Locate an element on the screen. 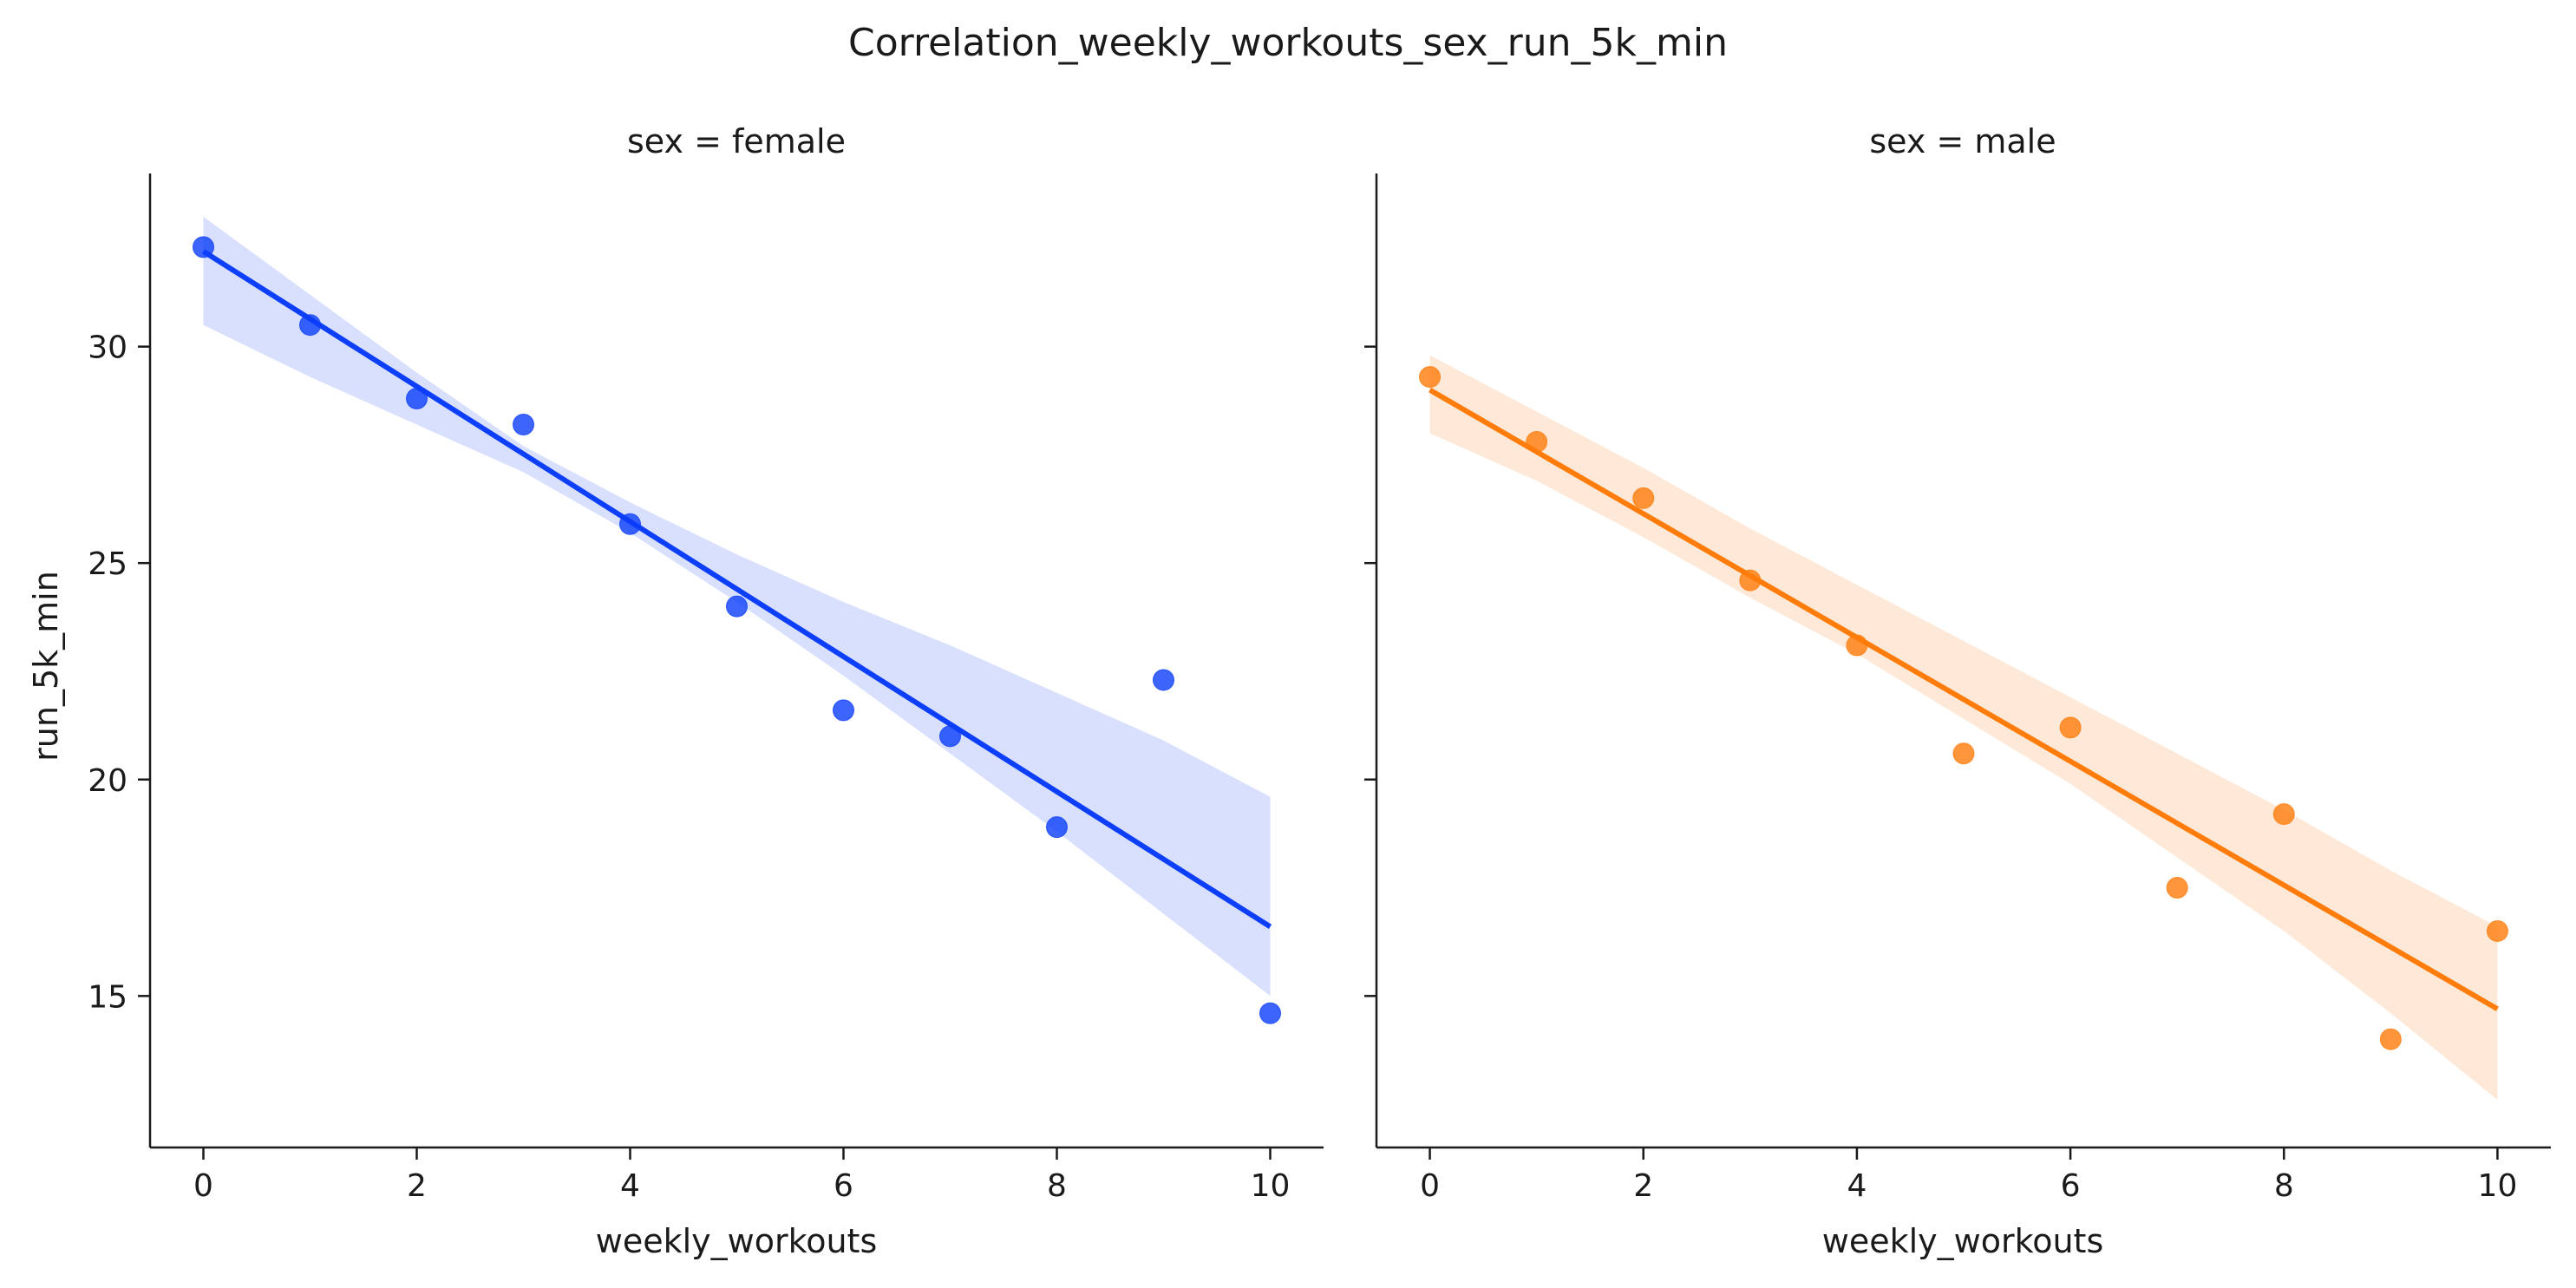 The image size is (2576, 1288). y-tick-label: 30 is located at coordinates (107, 348).